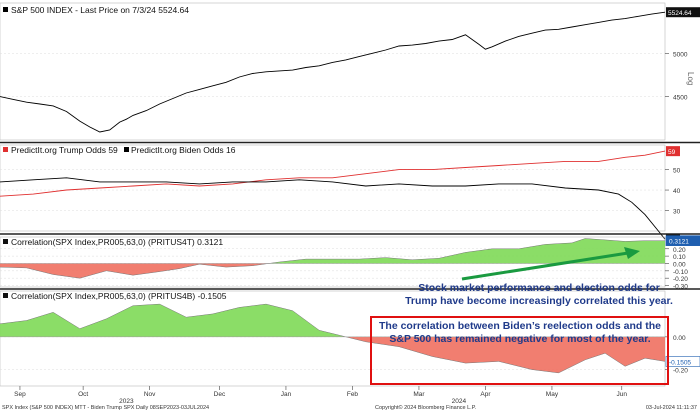 Image resolution: width=700 pixels, height=417 pixels. Describe the element at coordinates (126, 149) in the screenshot. I see `legend-swatch-biden` at that location.